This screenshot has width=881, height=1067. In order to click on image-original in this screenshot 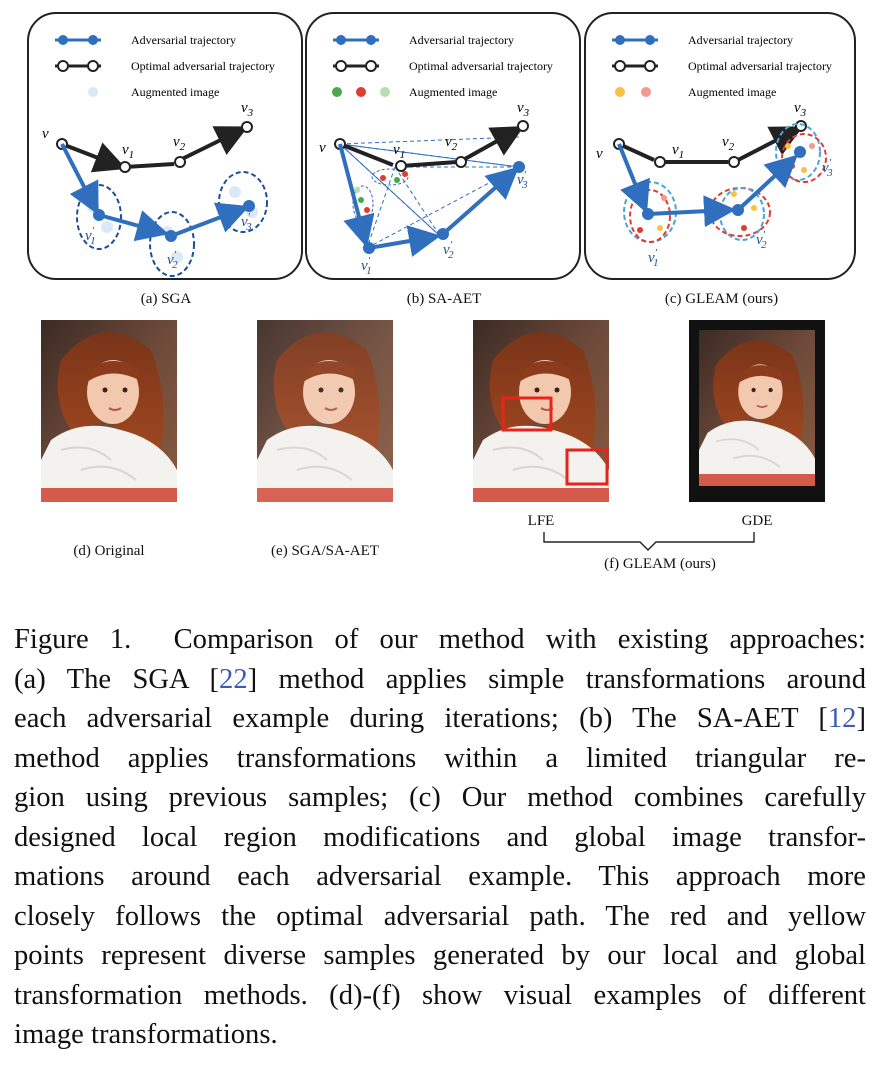, I will do `click(109, 411)`.